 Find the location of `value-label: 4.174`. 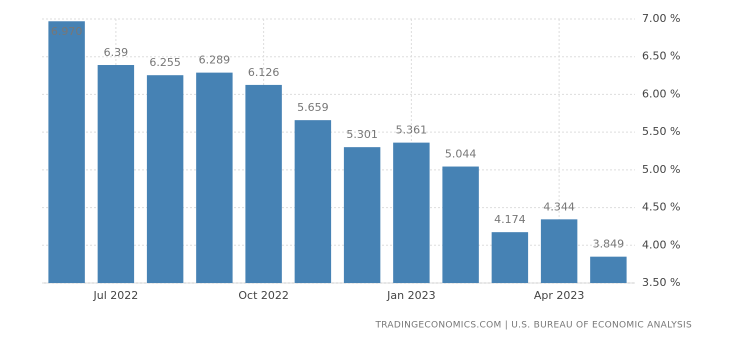

value-label: 4.174 is located at coordinates (510, 219).